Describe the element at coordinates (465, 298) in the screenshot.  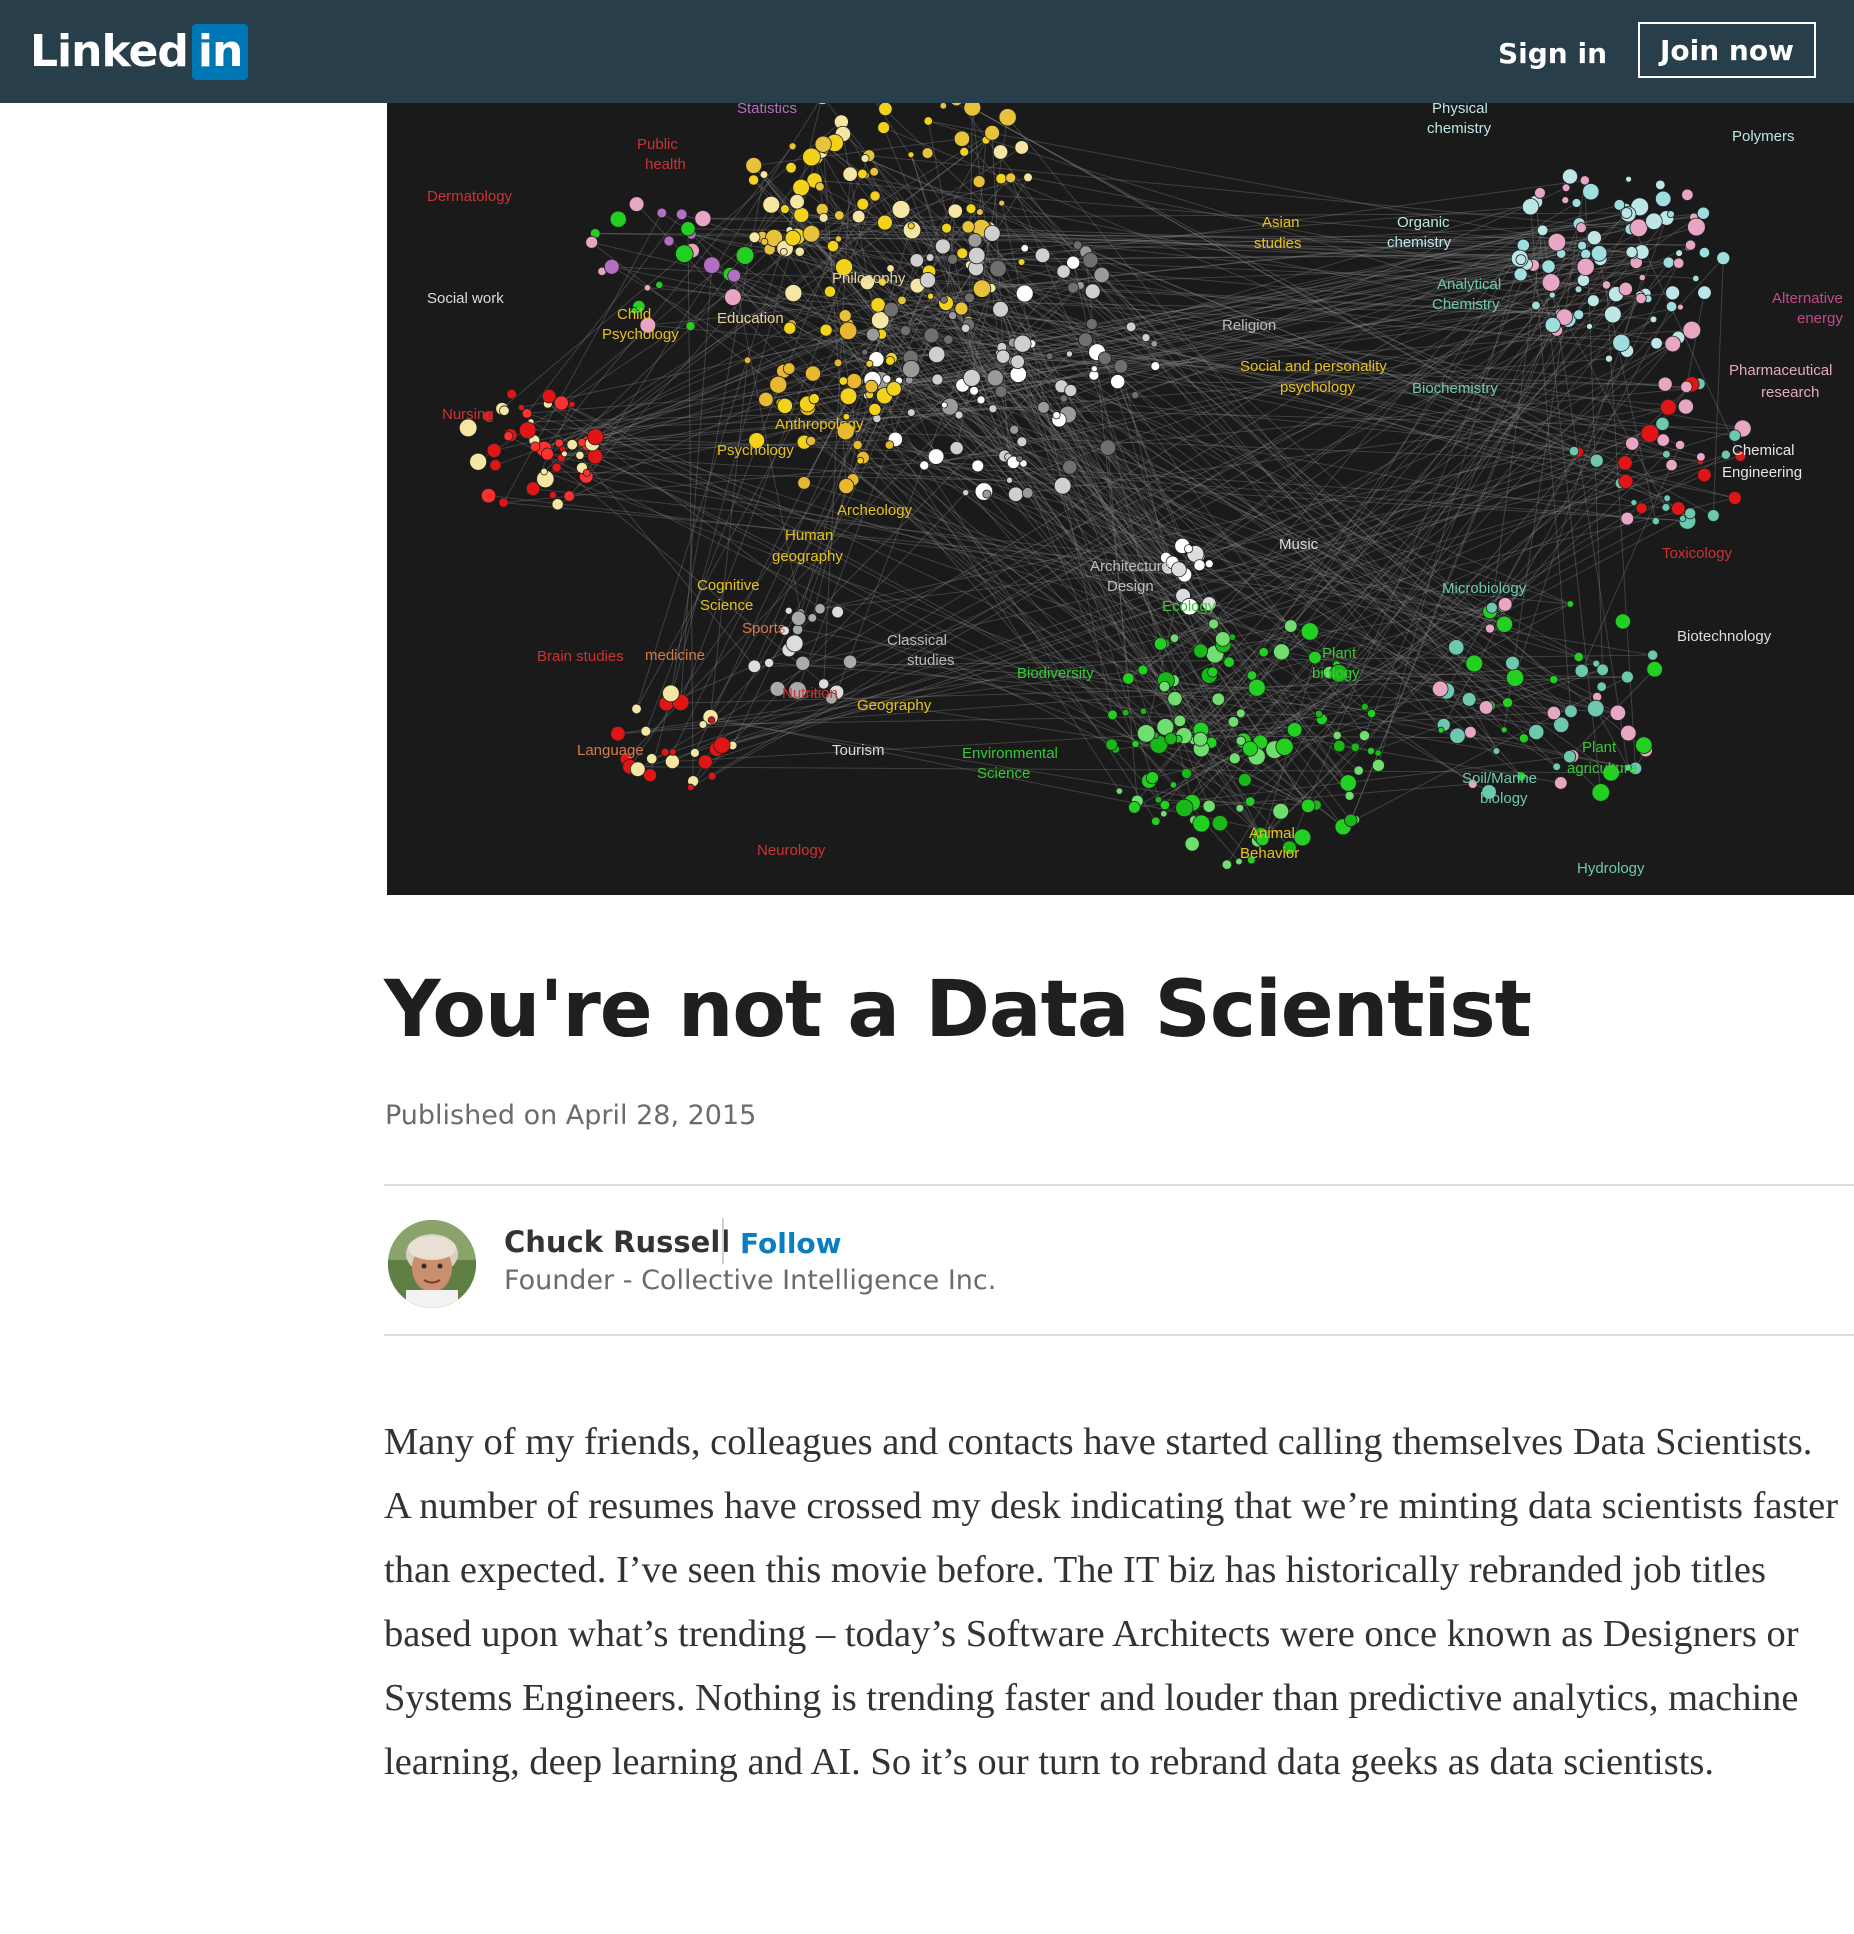
I see `map-label: Social work` at that location.